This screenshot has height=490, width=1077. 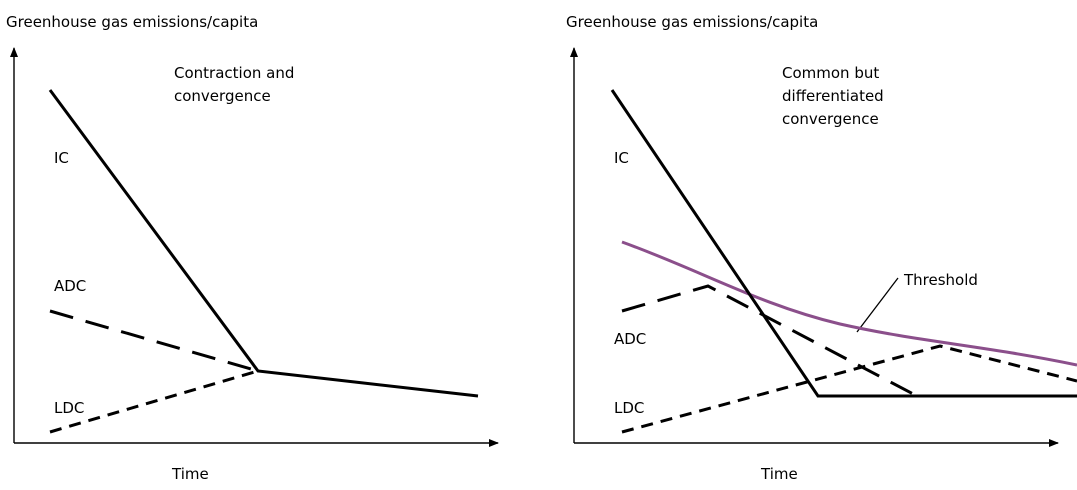 I want to click on right-ldc-line, so click(x=849, y=389).